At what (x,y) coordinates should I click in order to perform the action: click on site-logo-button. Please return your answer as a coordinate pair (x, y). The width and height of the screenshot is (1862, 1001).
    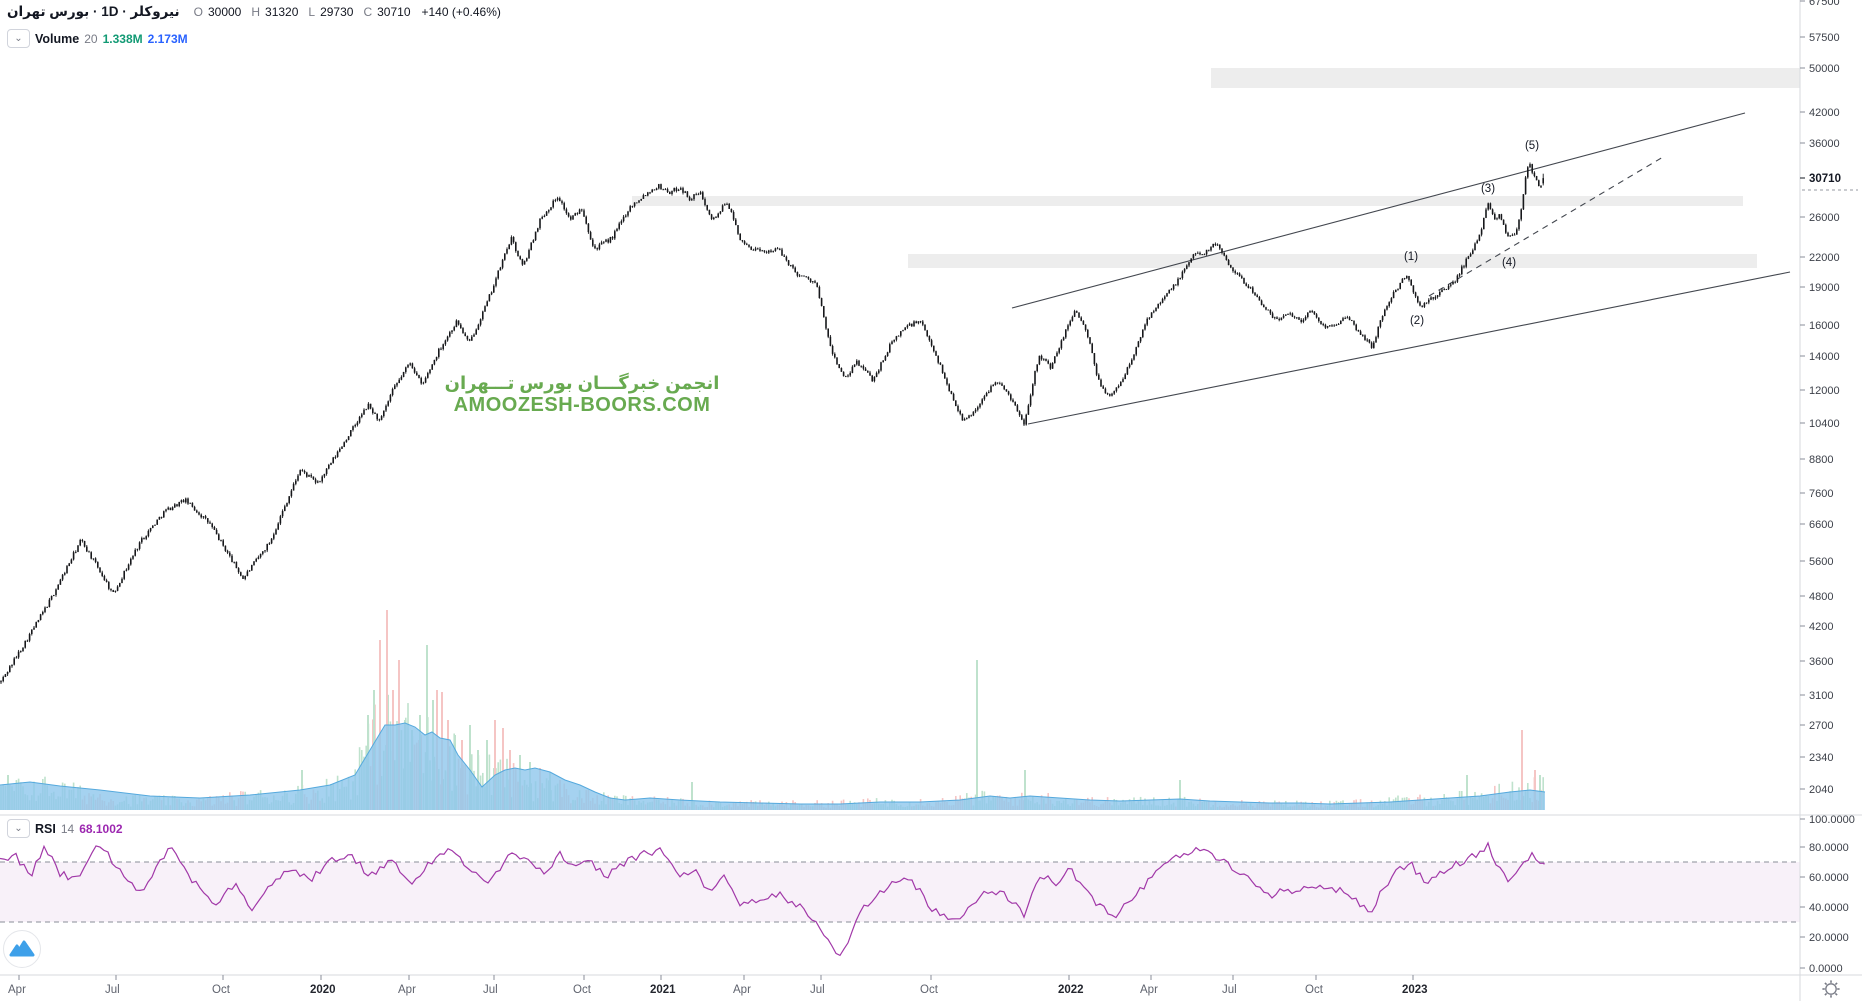
    Looking at the image, I should click on (22, 949).